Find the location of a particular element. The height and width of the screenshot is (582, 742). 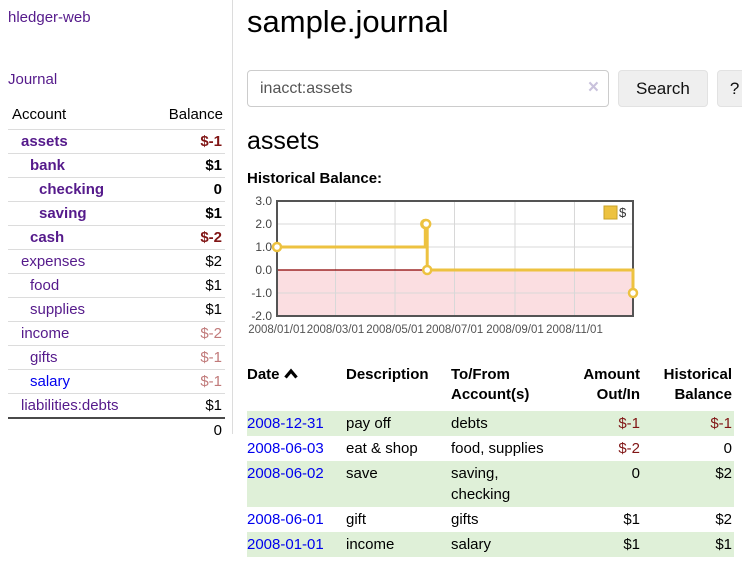

transaction-balance-cell: $-1 is located at coordinates (721, 423).